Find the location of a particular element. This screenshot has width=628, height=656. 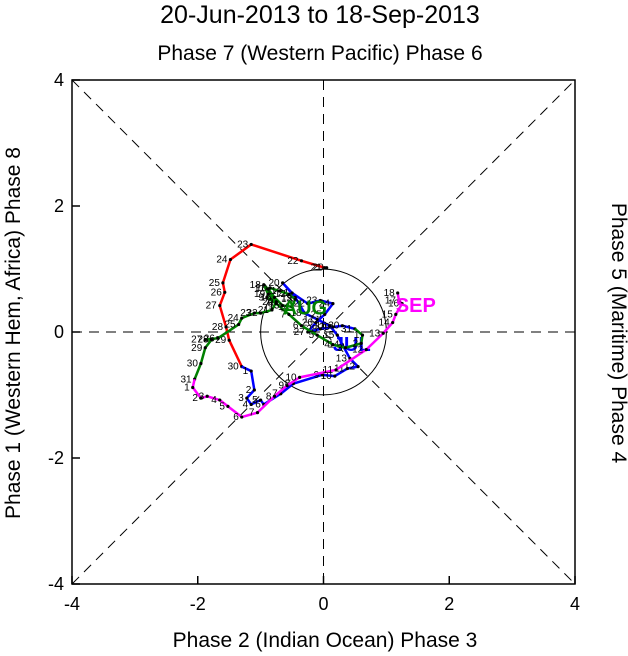

x-tick-label: -2 is located at coordinates (198, 604).